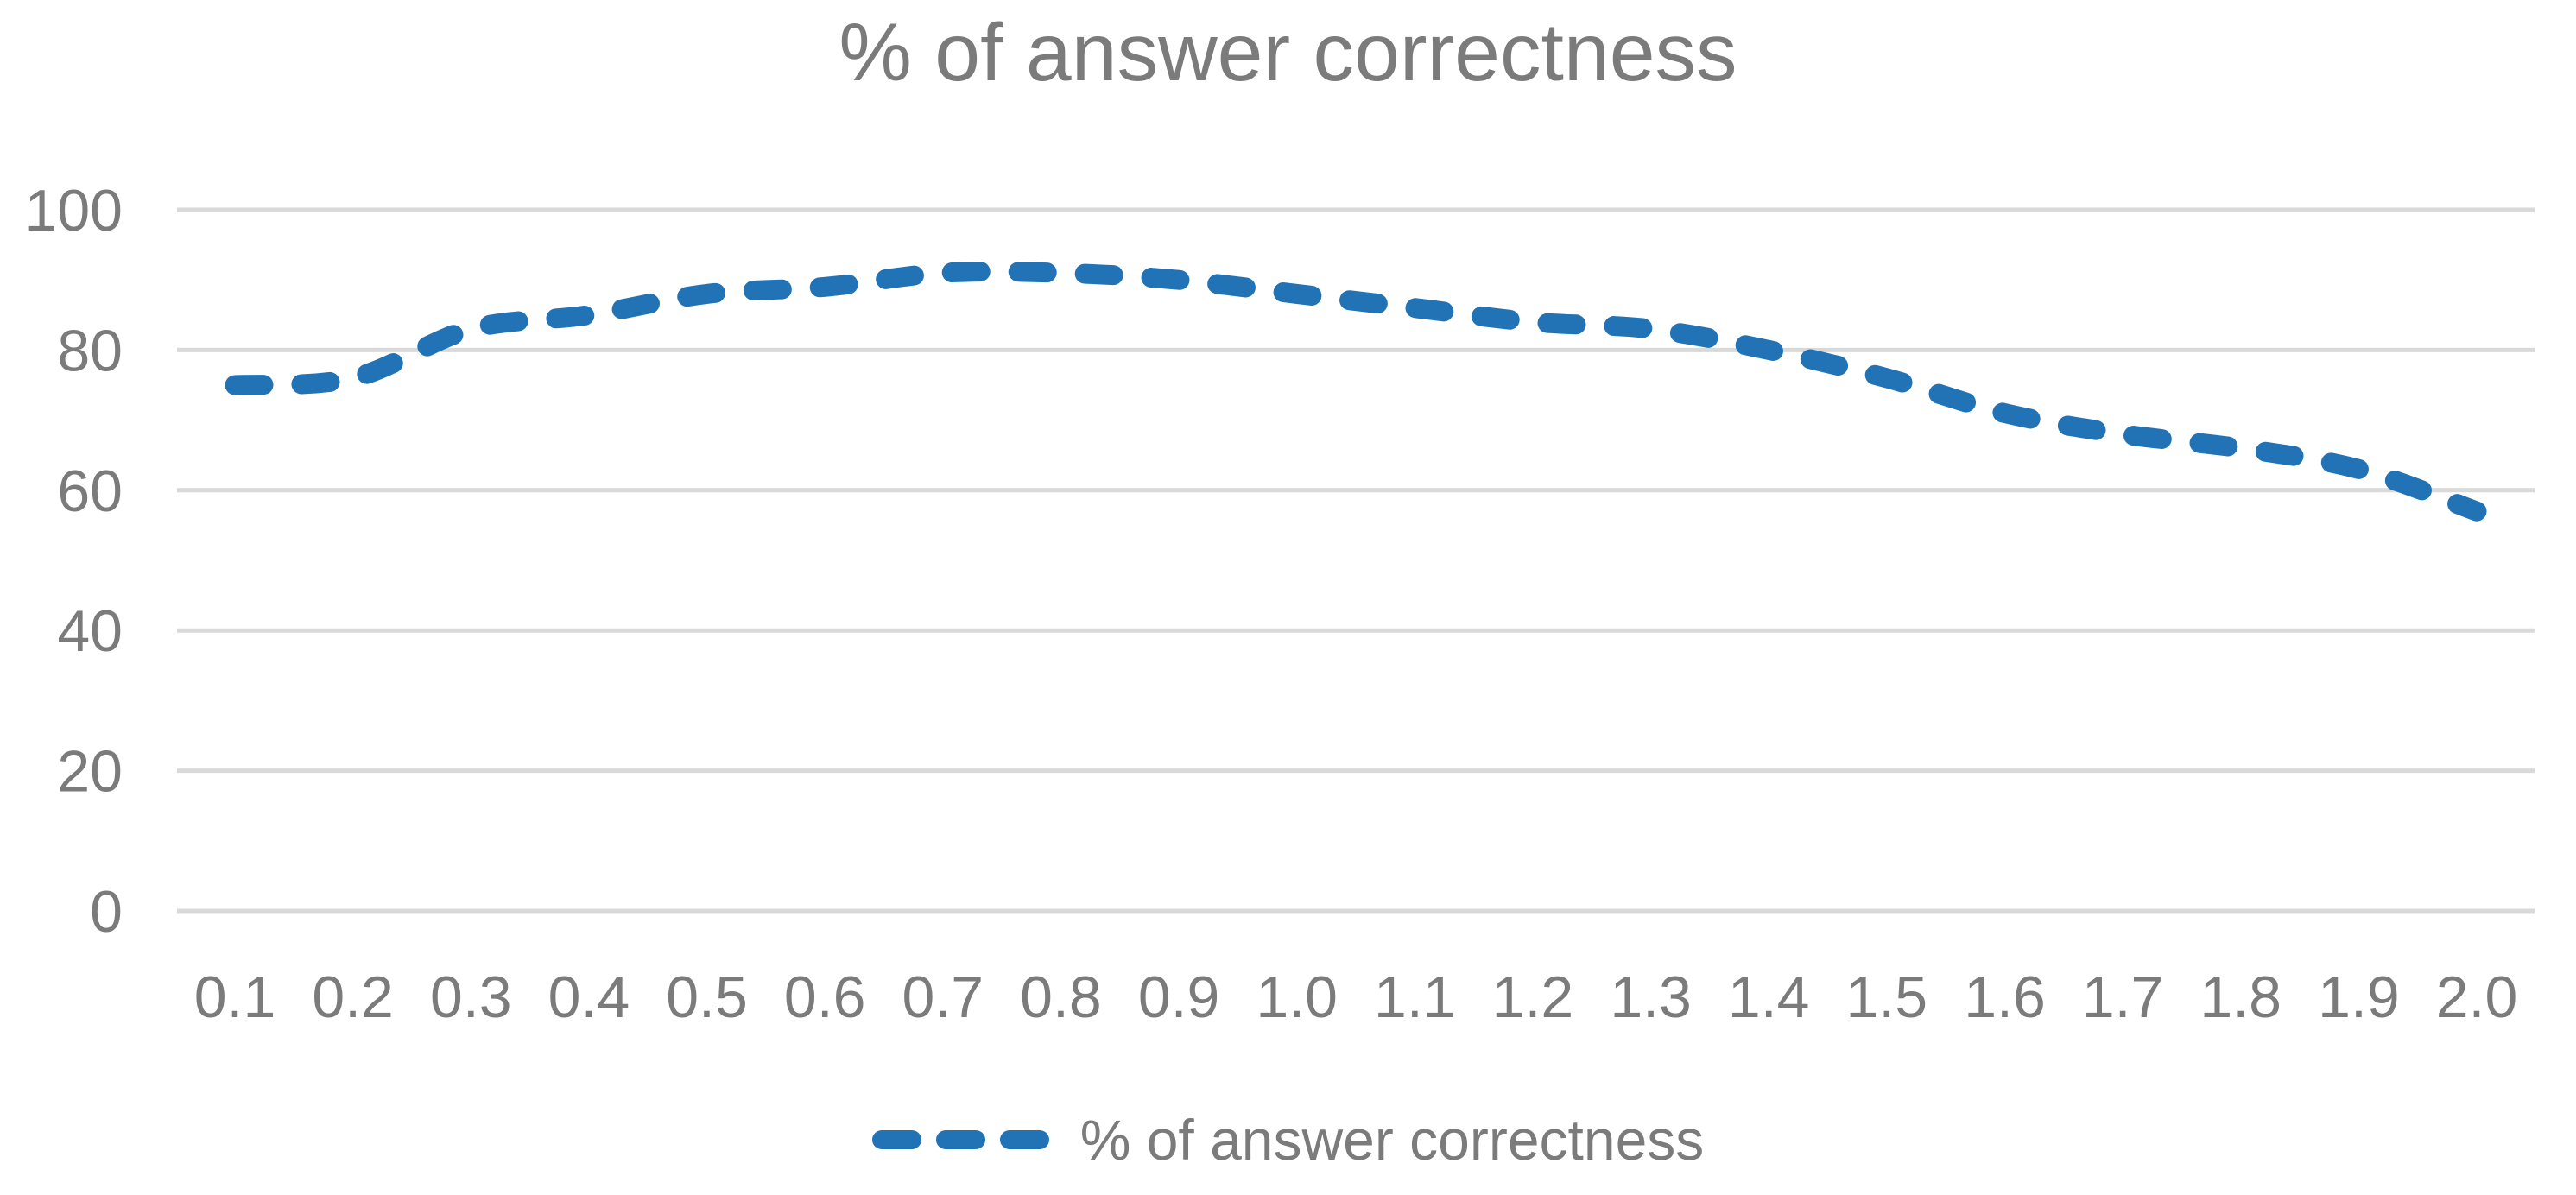  Describe the element at coordinates (74, 210) in the screenshot. I see `y-axis-tick-label: 100` at that location.